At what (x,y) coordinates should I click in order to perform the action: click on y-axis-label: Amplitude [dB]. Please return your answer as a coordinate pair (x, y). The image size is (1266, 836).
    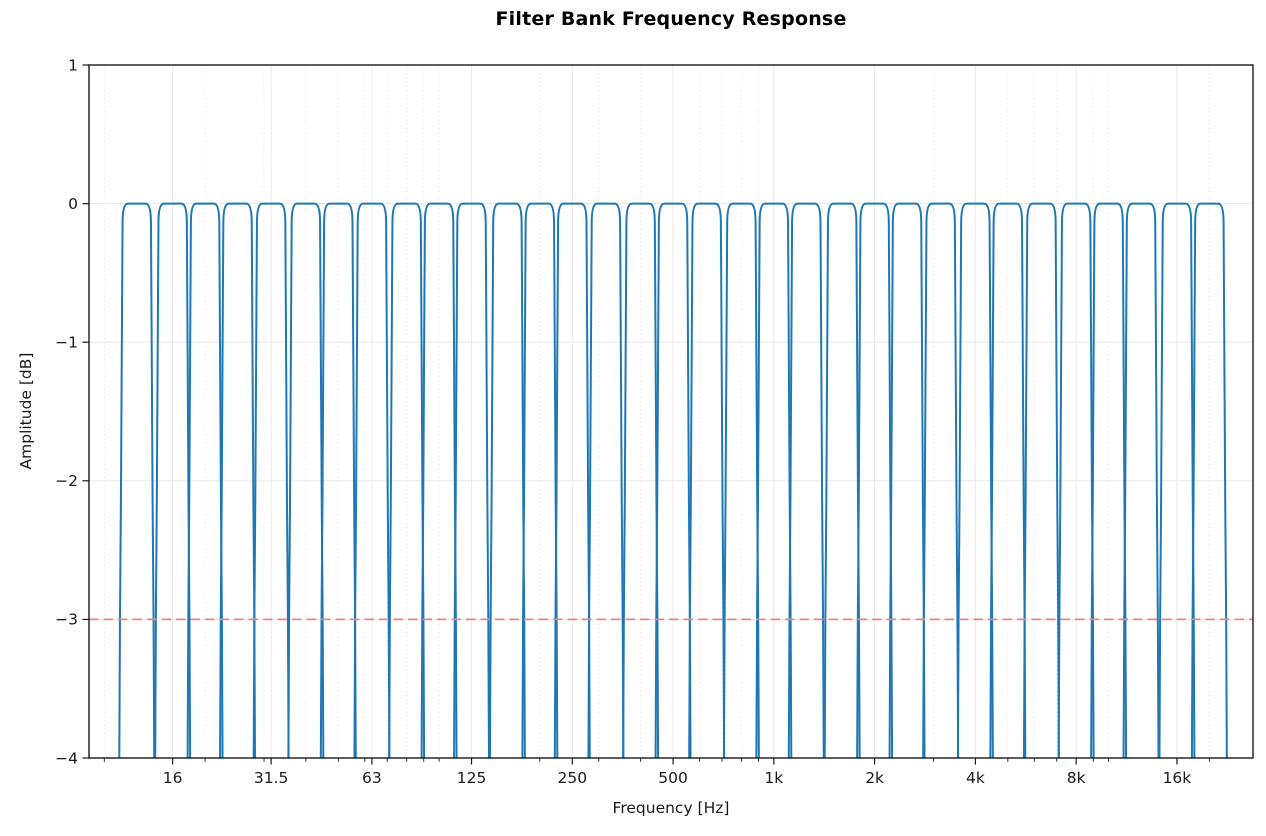
    Looking at the image, I should click on (26, 411).